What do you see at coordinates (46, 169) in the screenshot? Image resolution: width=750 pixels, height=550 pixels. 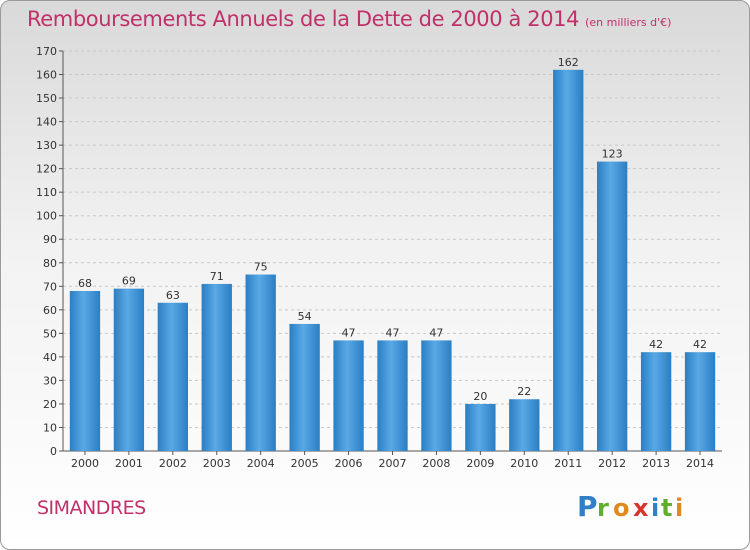 I see `y-tick-label: 120` at bounding box center [46, 169].